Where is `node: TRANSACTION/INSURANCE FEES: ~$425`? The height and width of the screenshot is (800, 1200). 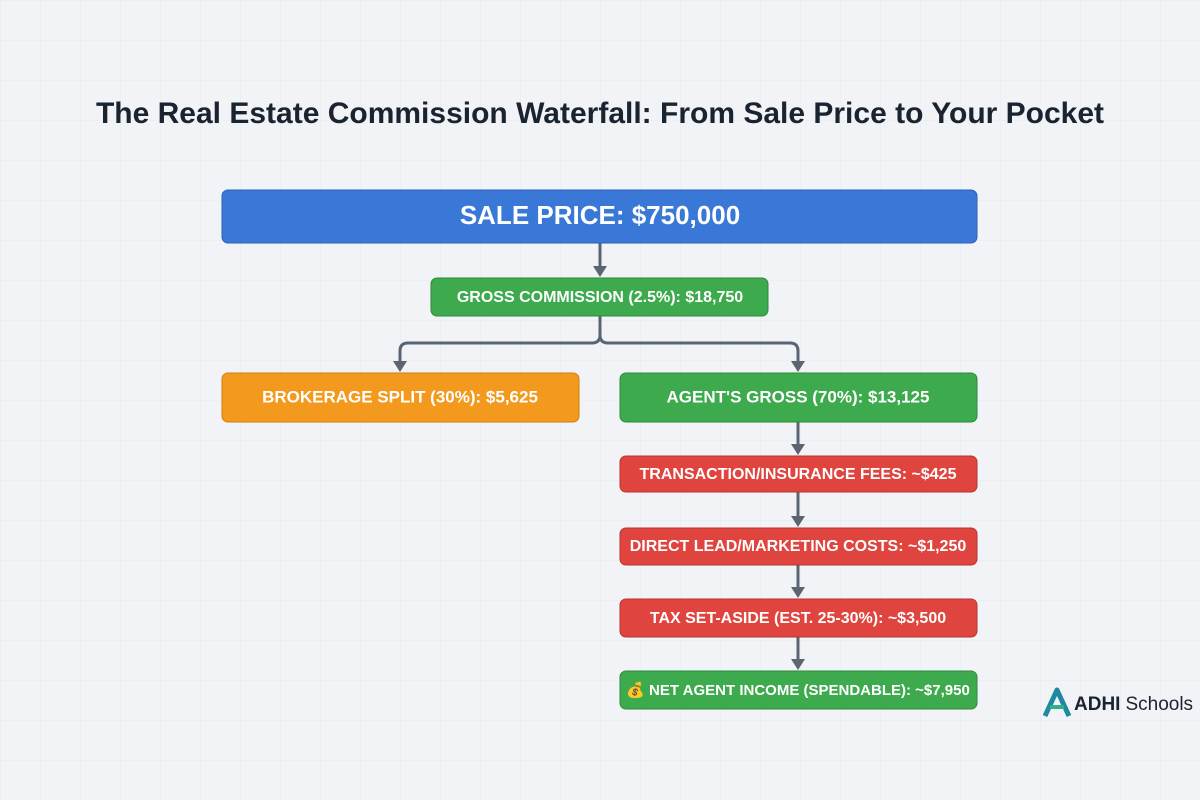
node: TRANSACTION/INSURANCE FEES: ~$425 is located at coordinates (798, 474).